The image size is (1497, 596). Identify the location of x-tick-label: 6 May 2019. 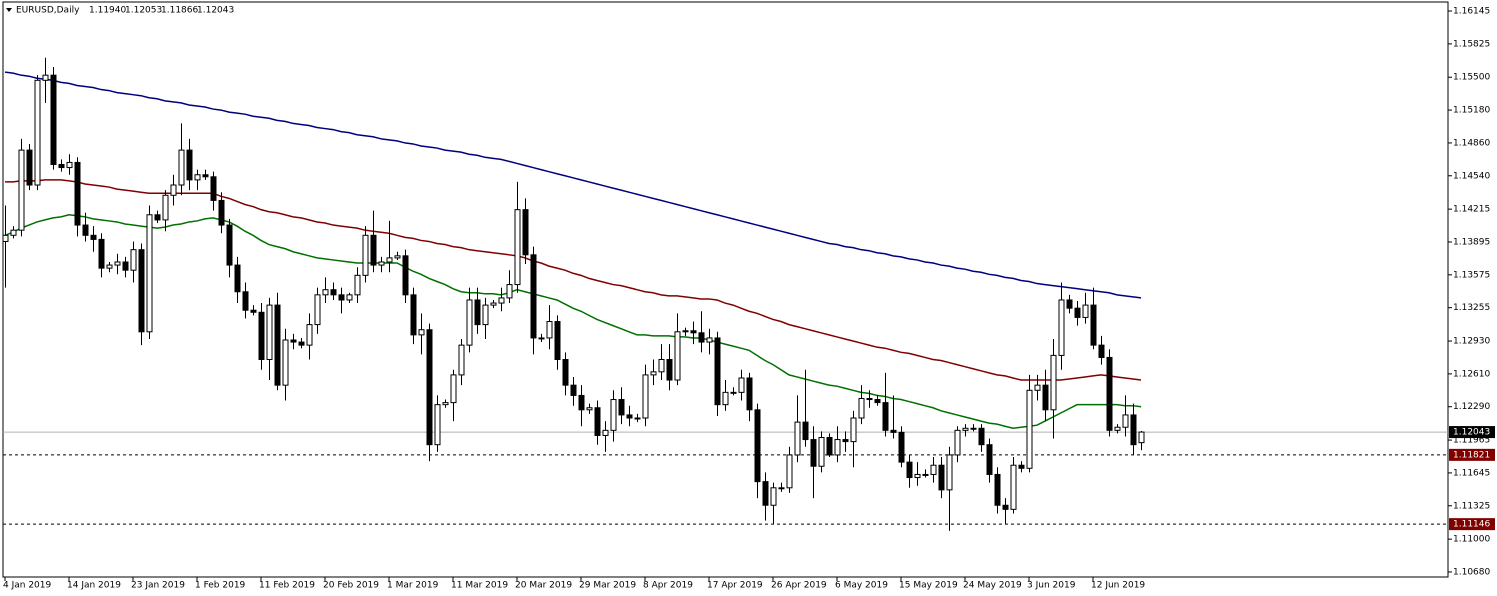
(861, 586).